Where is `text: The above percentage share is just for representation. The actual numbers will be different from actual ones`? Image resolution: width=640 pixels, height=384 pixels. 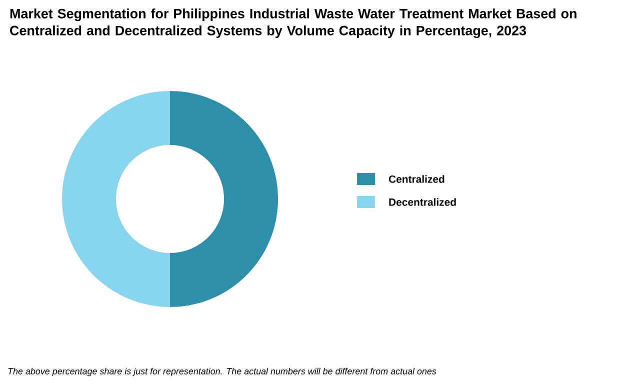
text: The above percentage share is just for representation. The actual numbers will be different from actual ones is located at coordinates (222, 372).